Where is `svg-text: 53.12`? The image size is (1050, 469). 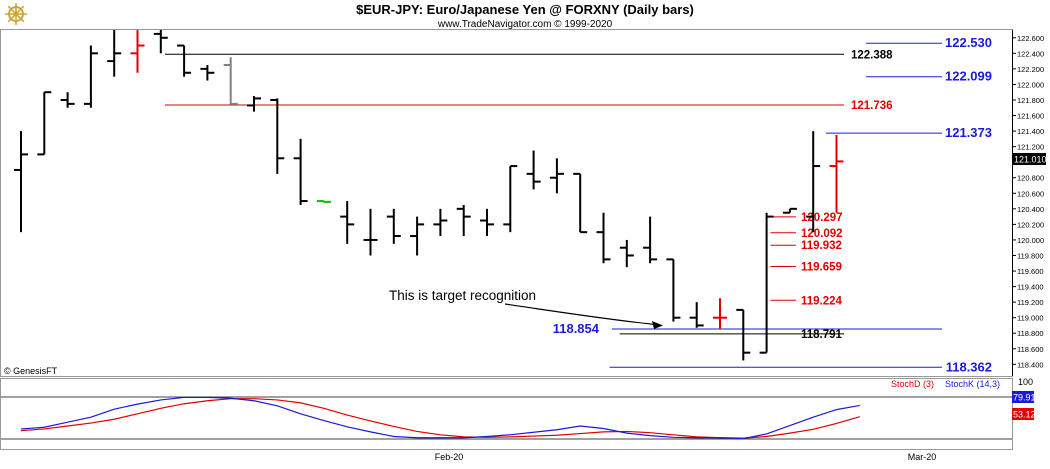
svg-text: 53.12 is located at coordinates (1024, 415).